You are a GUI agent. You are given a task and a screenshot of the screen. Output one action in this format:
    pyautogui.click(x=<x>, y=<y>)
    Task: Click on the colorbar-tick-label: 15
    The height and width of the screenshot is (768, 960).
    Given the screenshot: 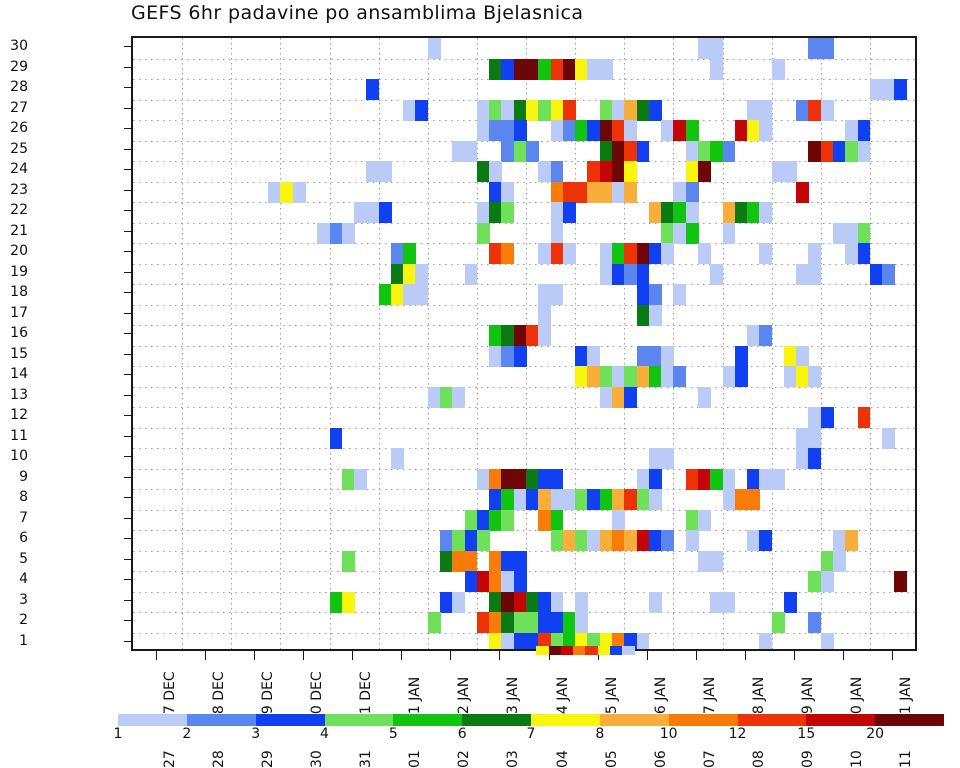 What is the action you would take?
    pyautogui.click(x=806, y=734)
    